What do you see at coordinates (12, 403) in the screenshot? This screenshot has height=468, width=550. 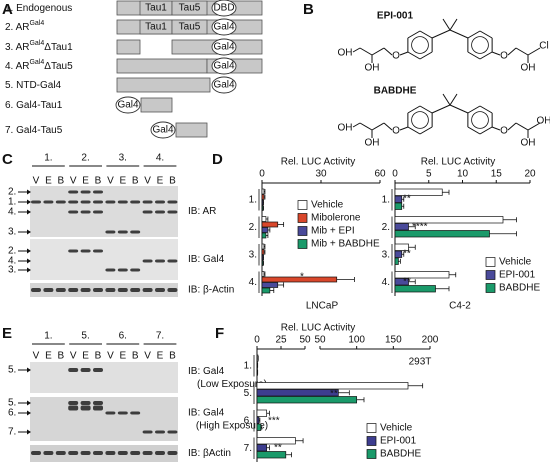 I see `marker-label: 5.` at bounding box center [12, 403].